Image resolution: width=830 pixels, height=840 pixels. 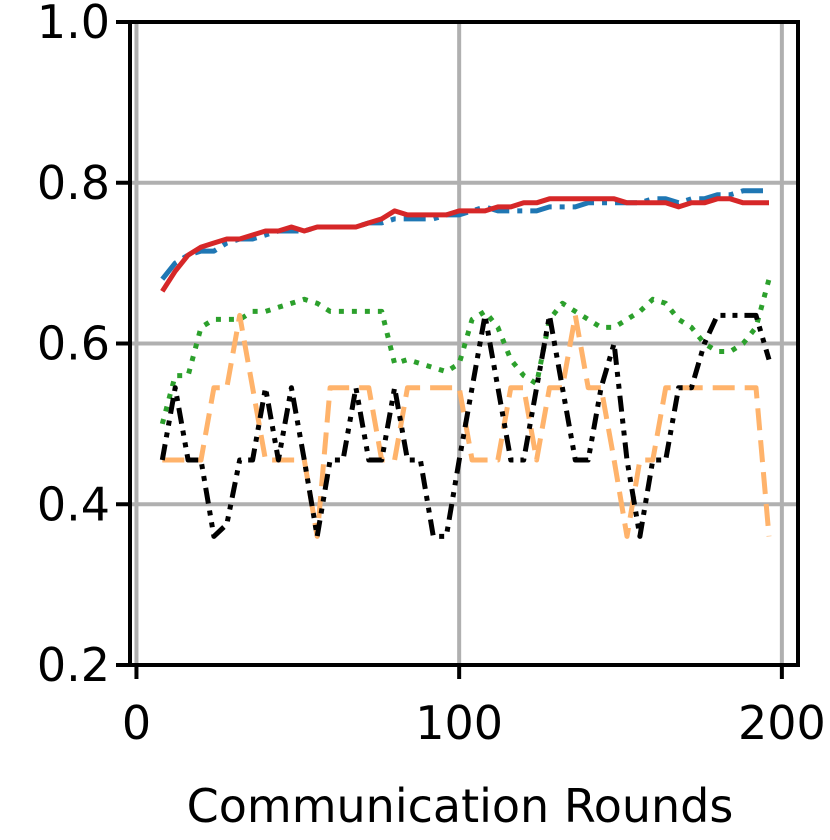 I want to click on x-tick-label-1: 100, so click(x=459, y=723).